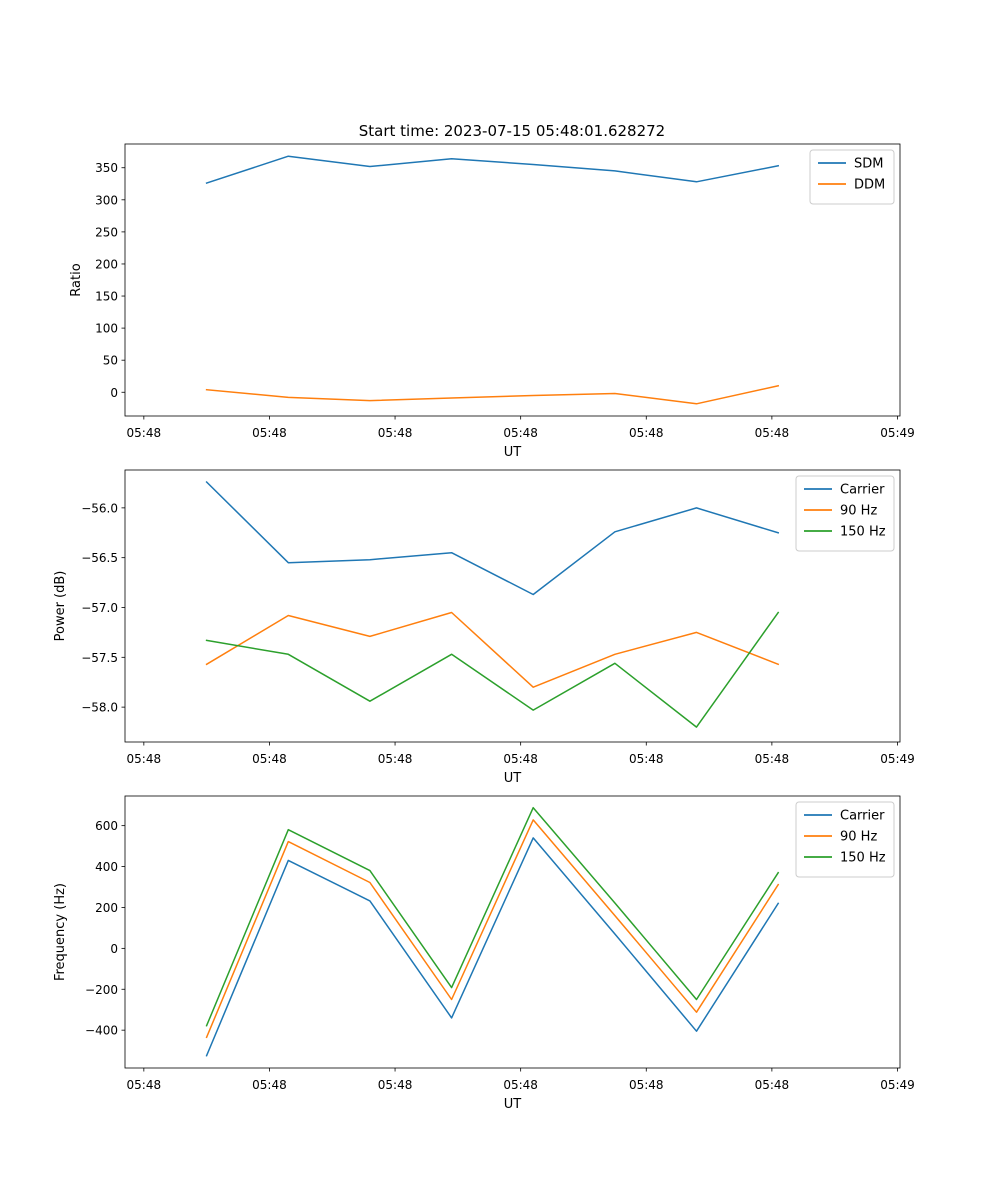  I want to click on y-tick-label: 400, so click(106, 867).